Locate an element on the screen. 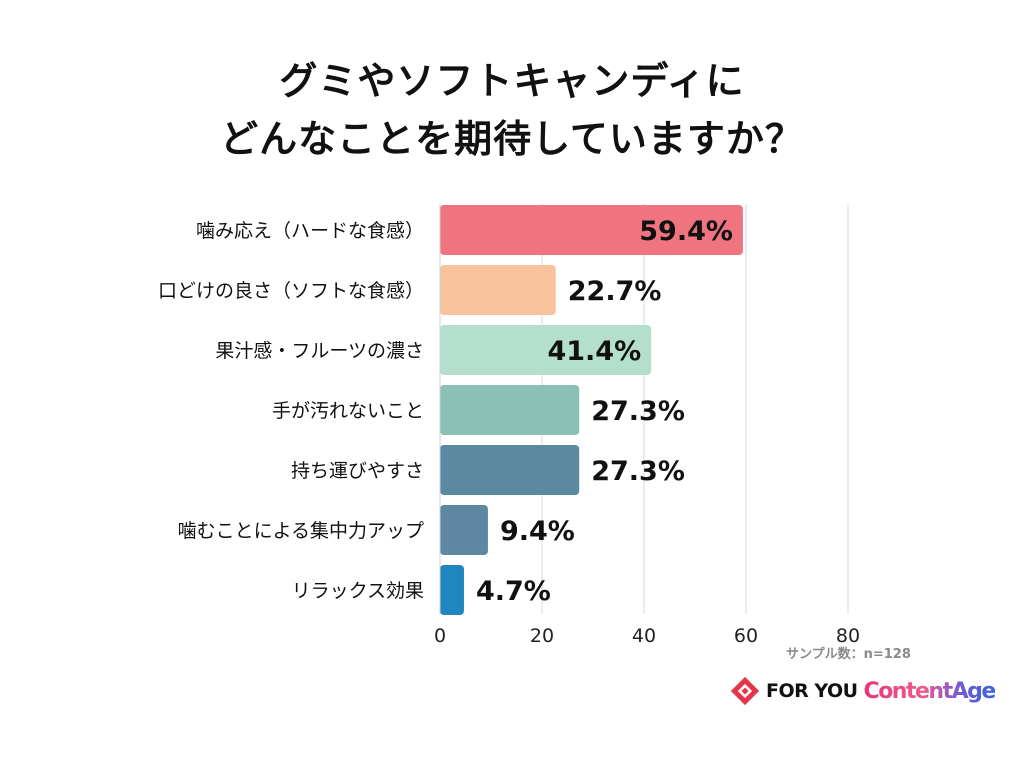  category-label: 果汁感・フルーツの濃さ is located at coordinates (319, 351).